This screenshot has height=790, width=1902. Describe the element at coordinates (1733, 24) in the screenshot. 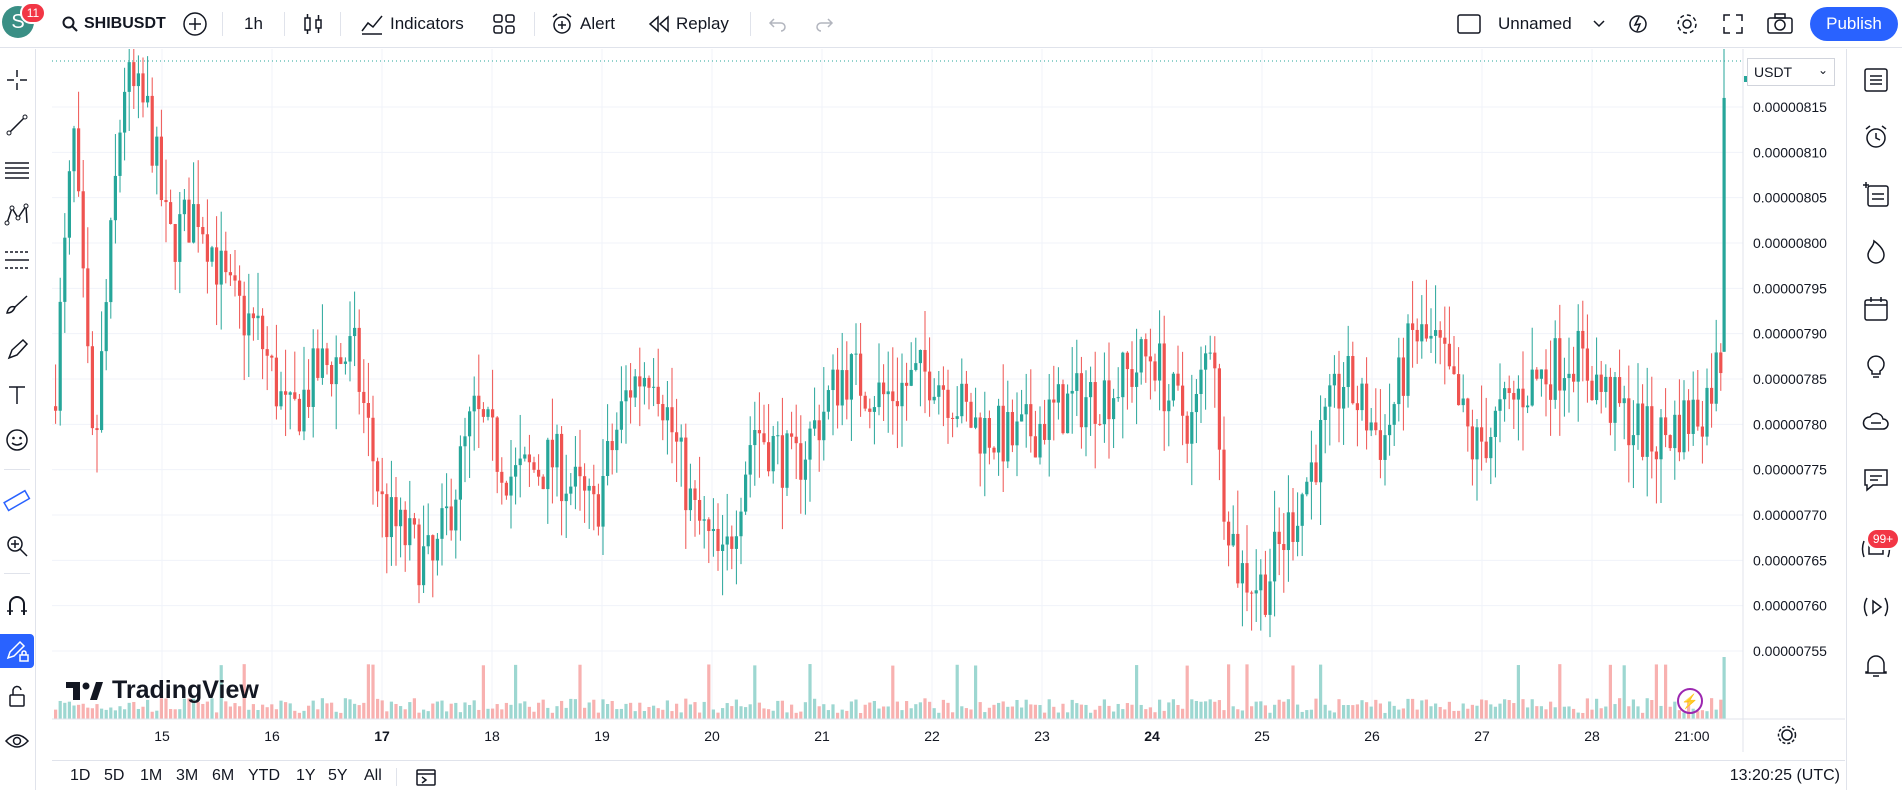

I see `fullscreen-button` at that location.